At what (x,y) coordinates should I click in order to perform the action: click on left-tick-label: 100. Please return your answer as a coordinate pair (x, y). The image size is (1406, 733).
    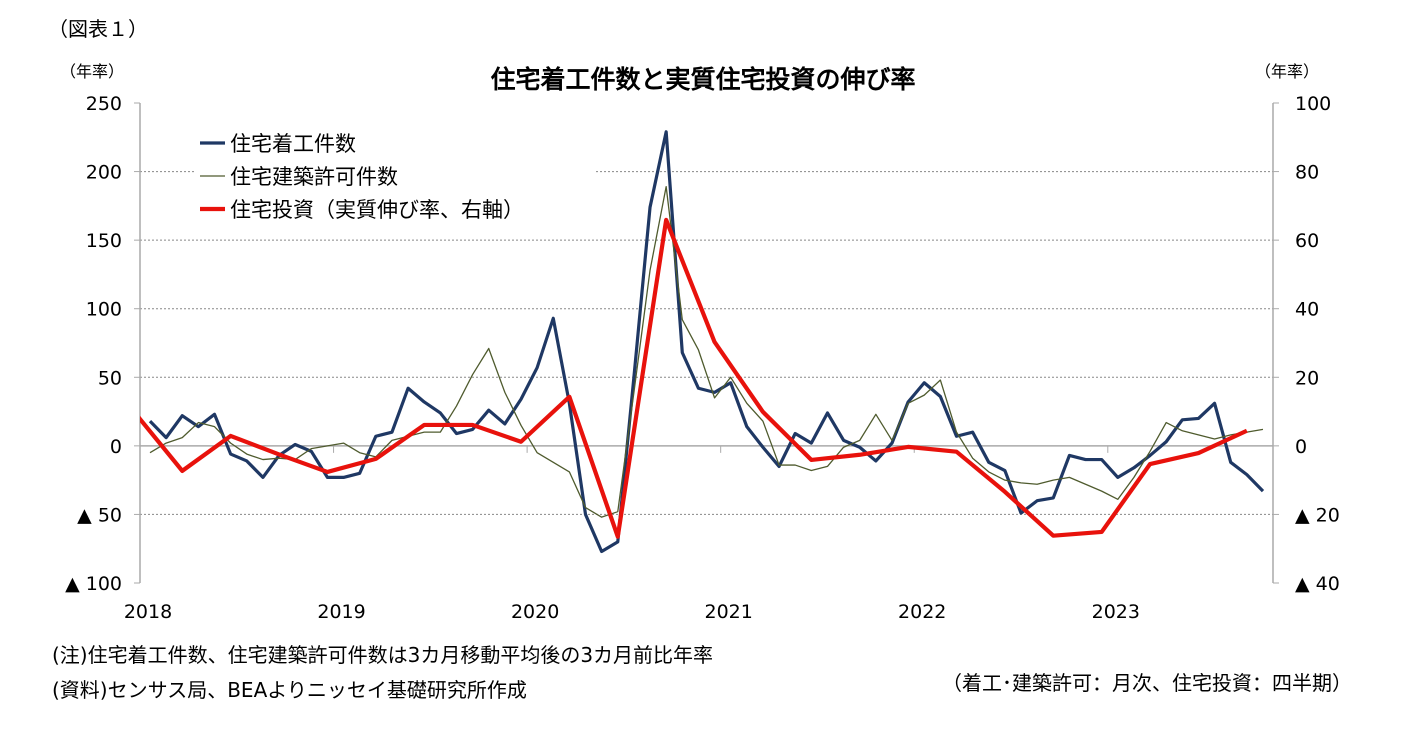
    Looking at the image, I should click on (104, 310).